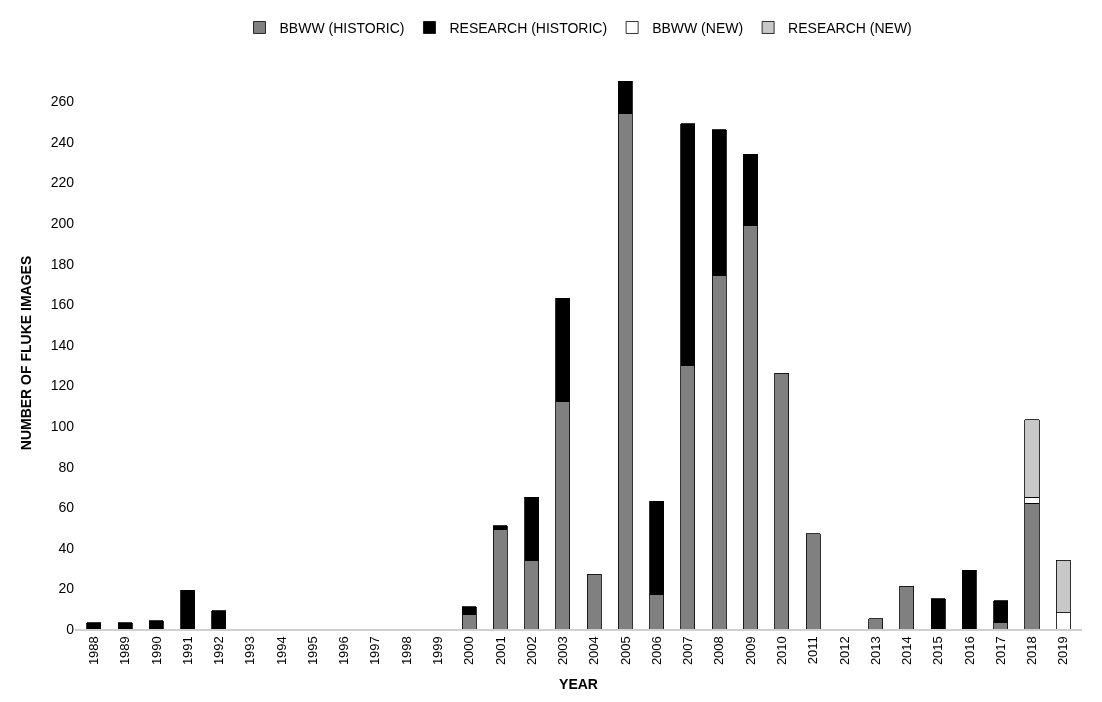 The width and height of the screenshot is (1102, 702). I want to click on legend-label: RESEARCH (NEW), so click(850, 27).